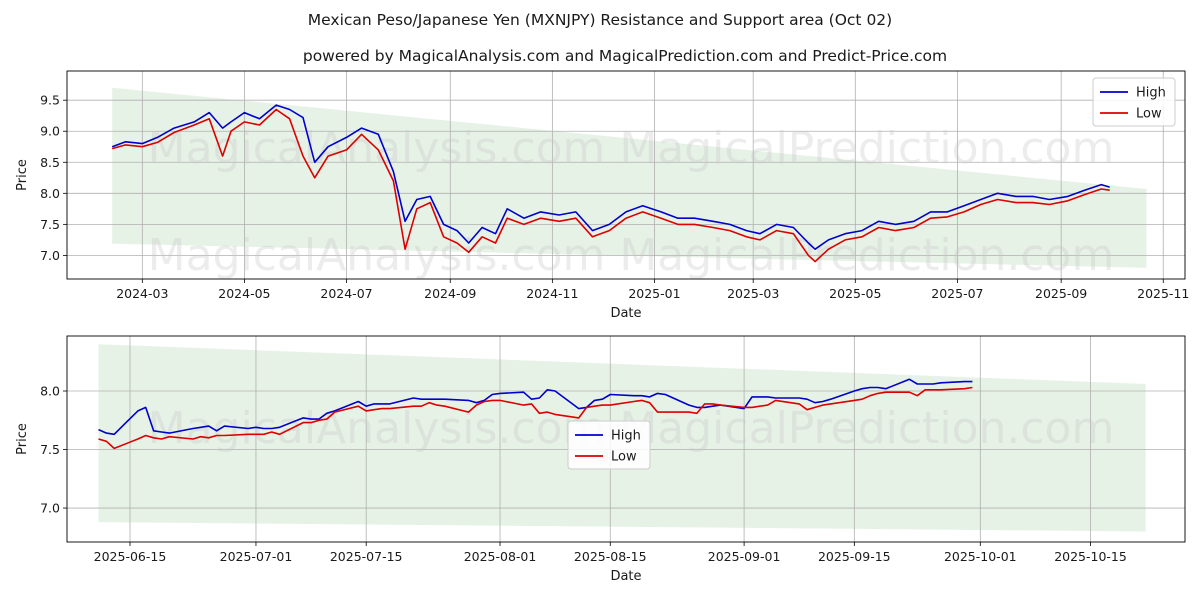 Image resolution: width=1200 pixels, height=600 pixels. What do you see at coordinates (500, 556) in the screenshot?
I see `x-tick-label: 2025-08-01` at bounding box center [500, 556].